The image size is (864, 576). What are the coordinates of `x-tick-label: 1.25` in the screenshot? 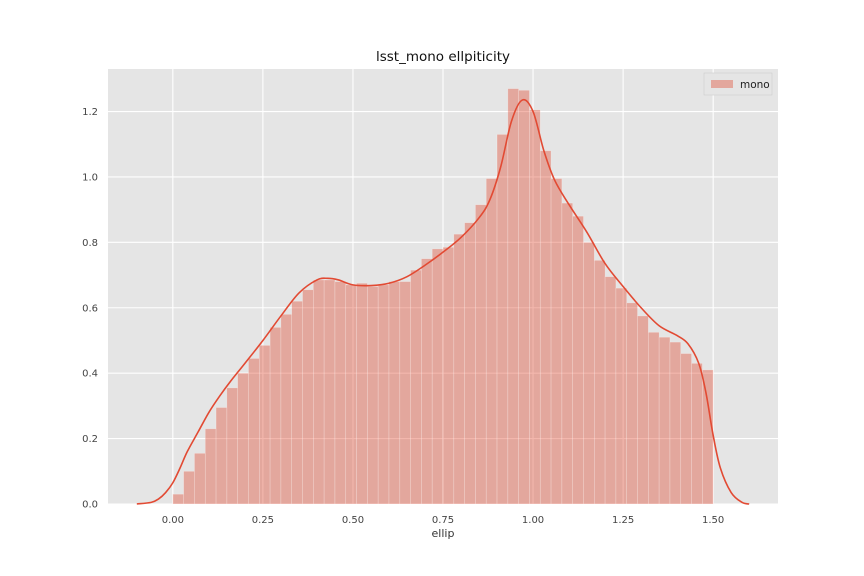 It's located at (623, 520).